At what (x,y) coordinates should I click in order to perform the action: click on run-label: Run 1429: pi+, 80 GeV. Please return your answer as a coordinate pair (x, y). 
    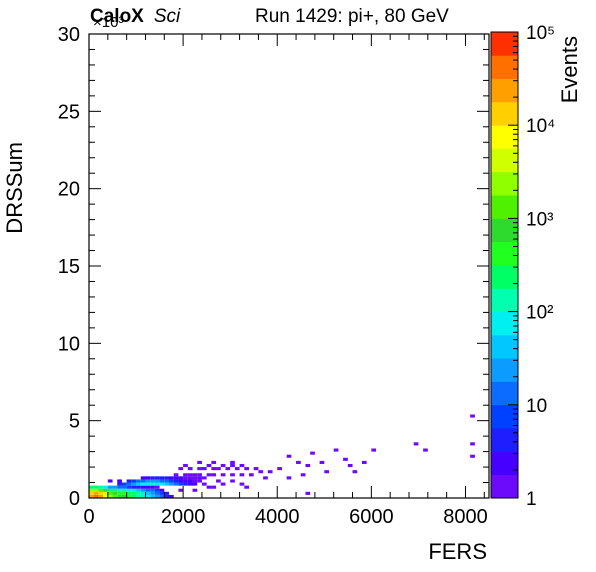
    Looking at the image, I should click on (352, 16).